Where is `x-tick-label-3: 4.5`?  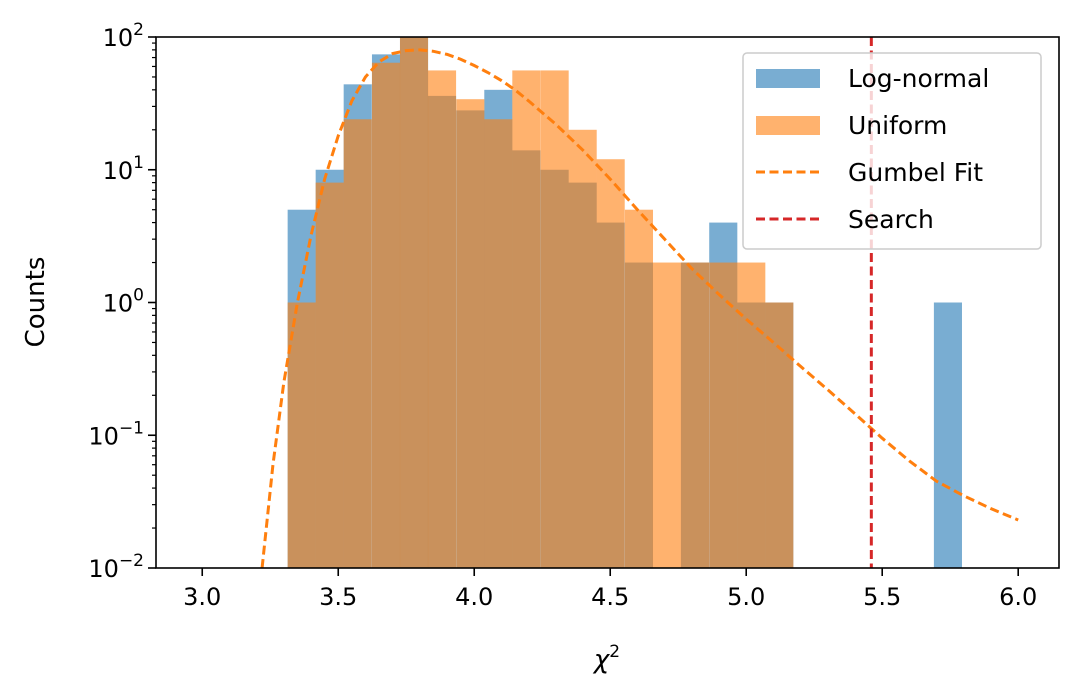
x-tick-label-3: 4.5 is located at coordinates (610, 597).